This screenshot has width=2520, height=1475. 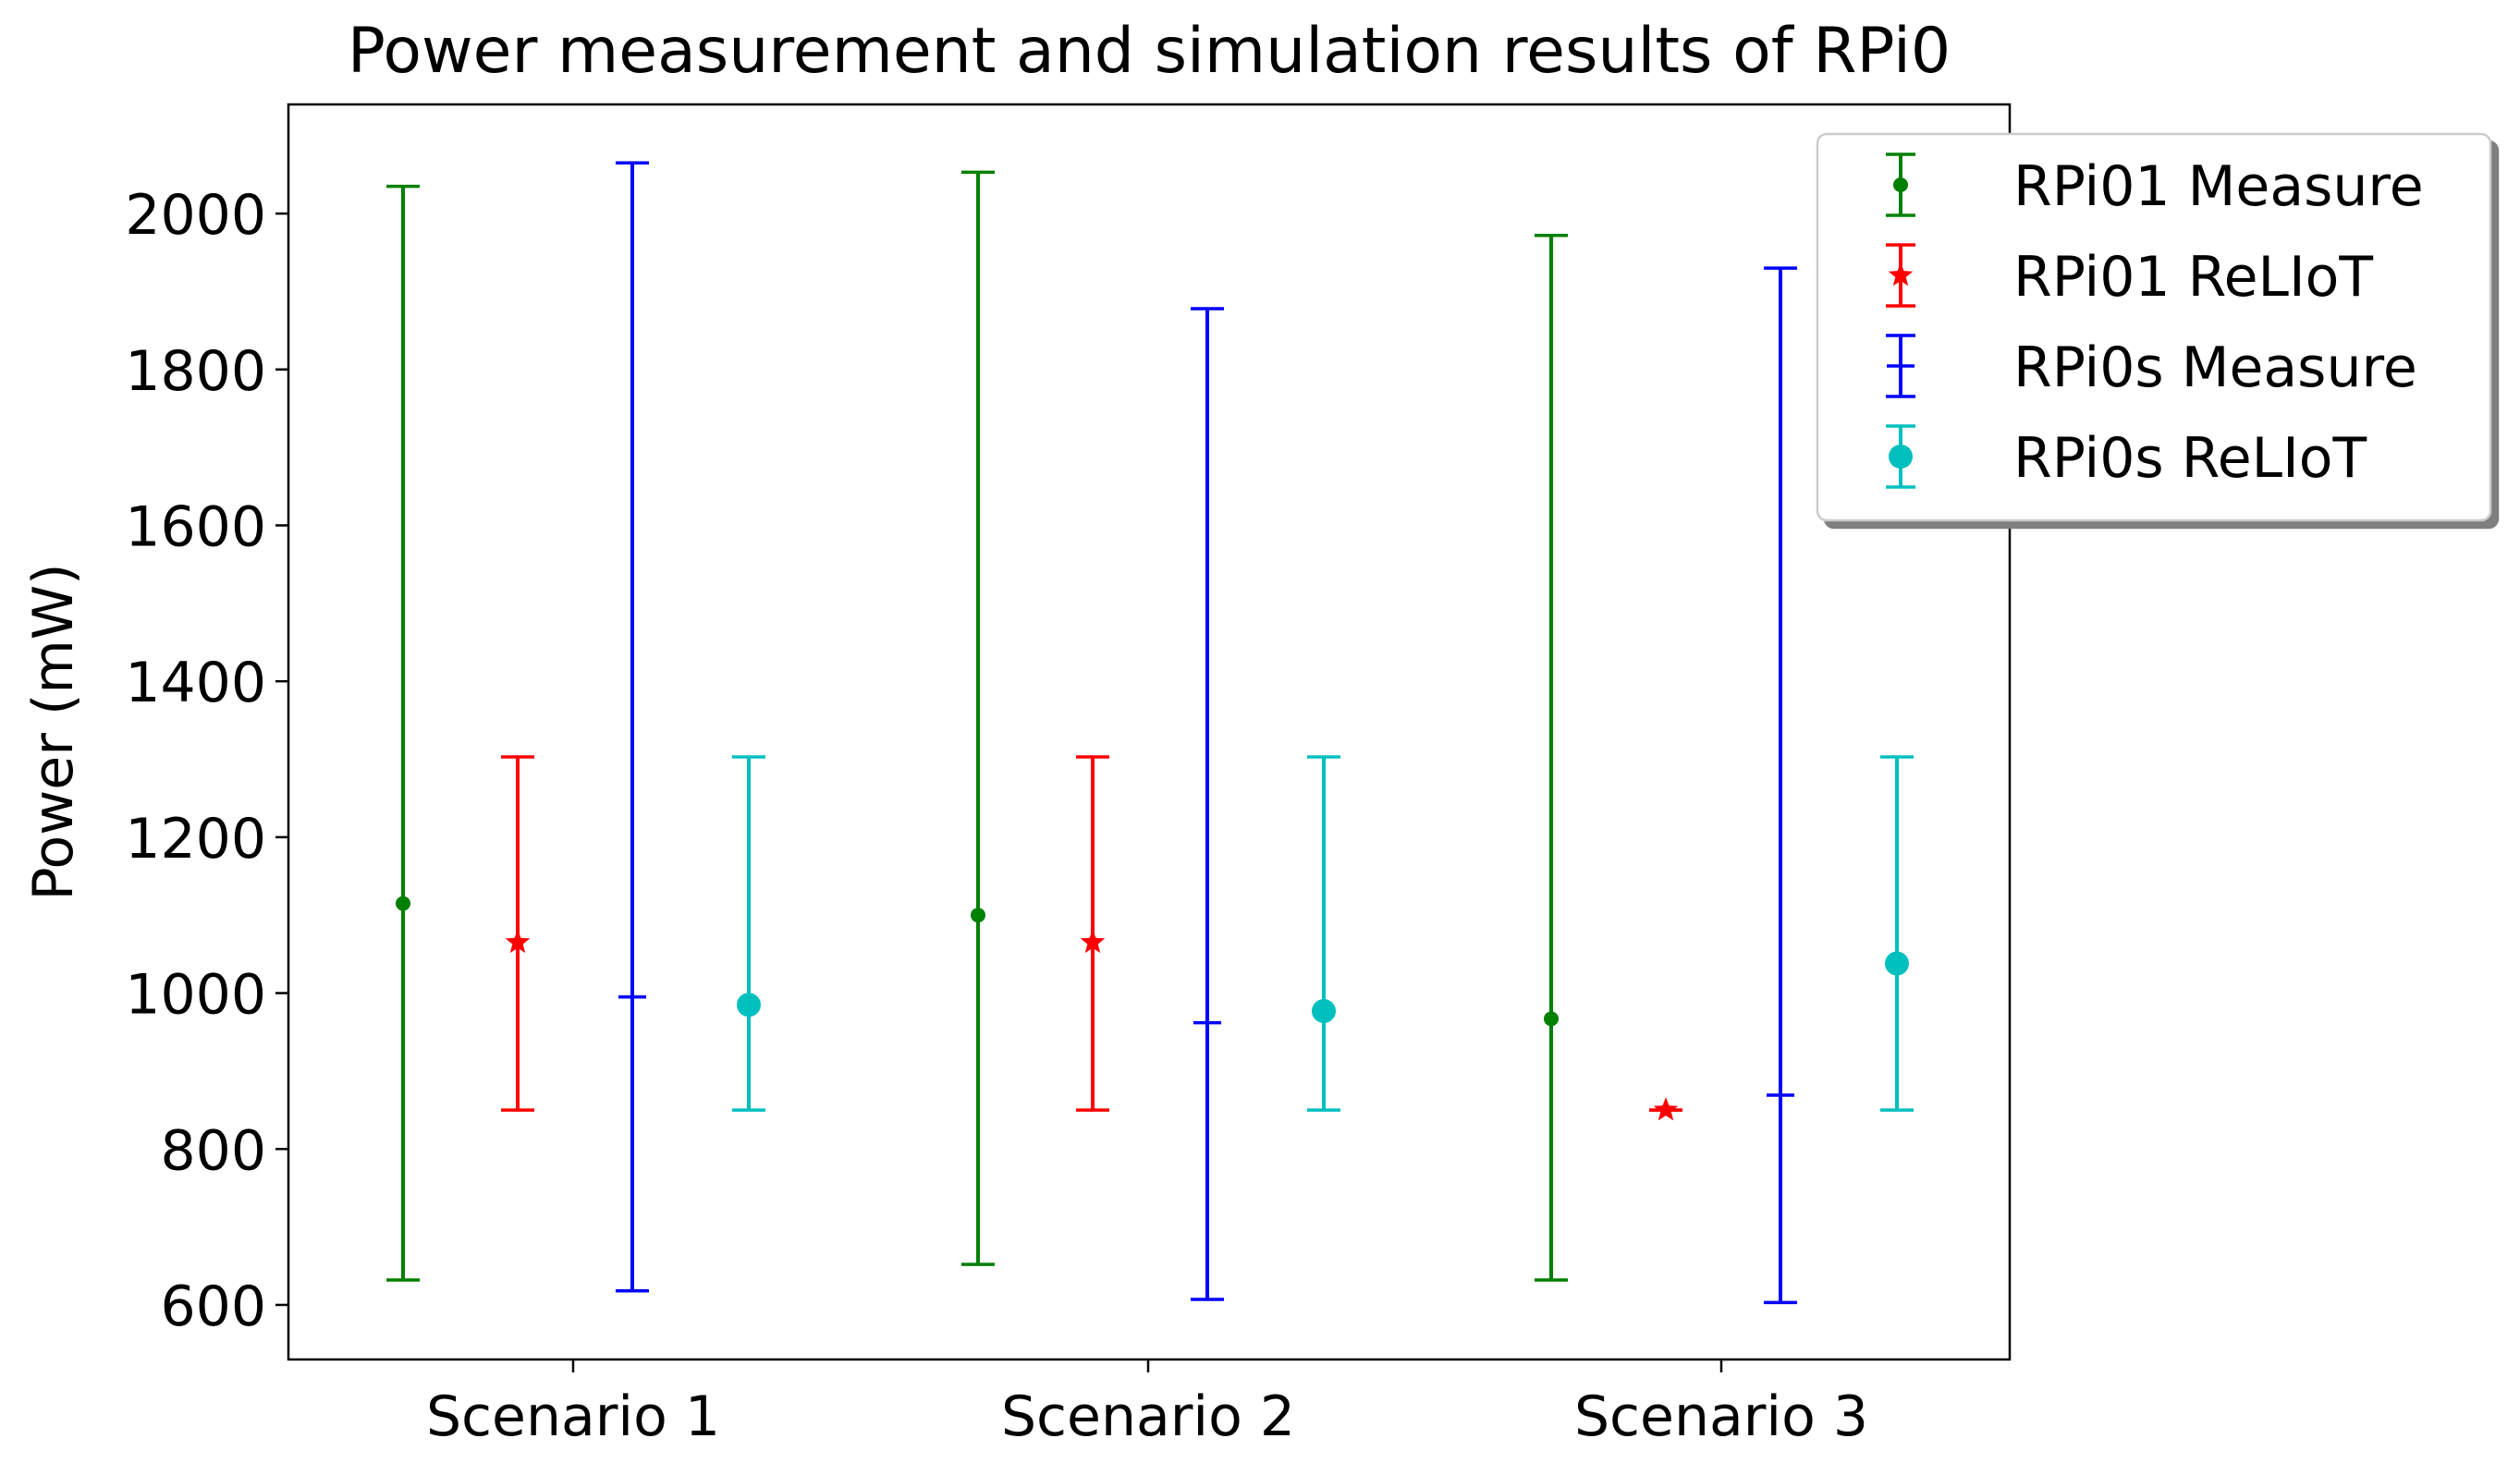 I want to click on x-tick-label: Scenario 3, so click(x=1721, y=1416).